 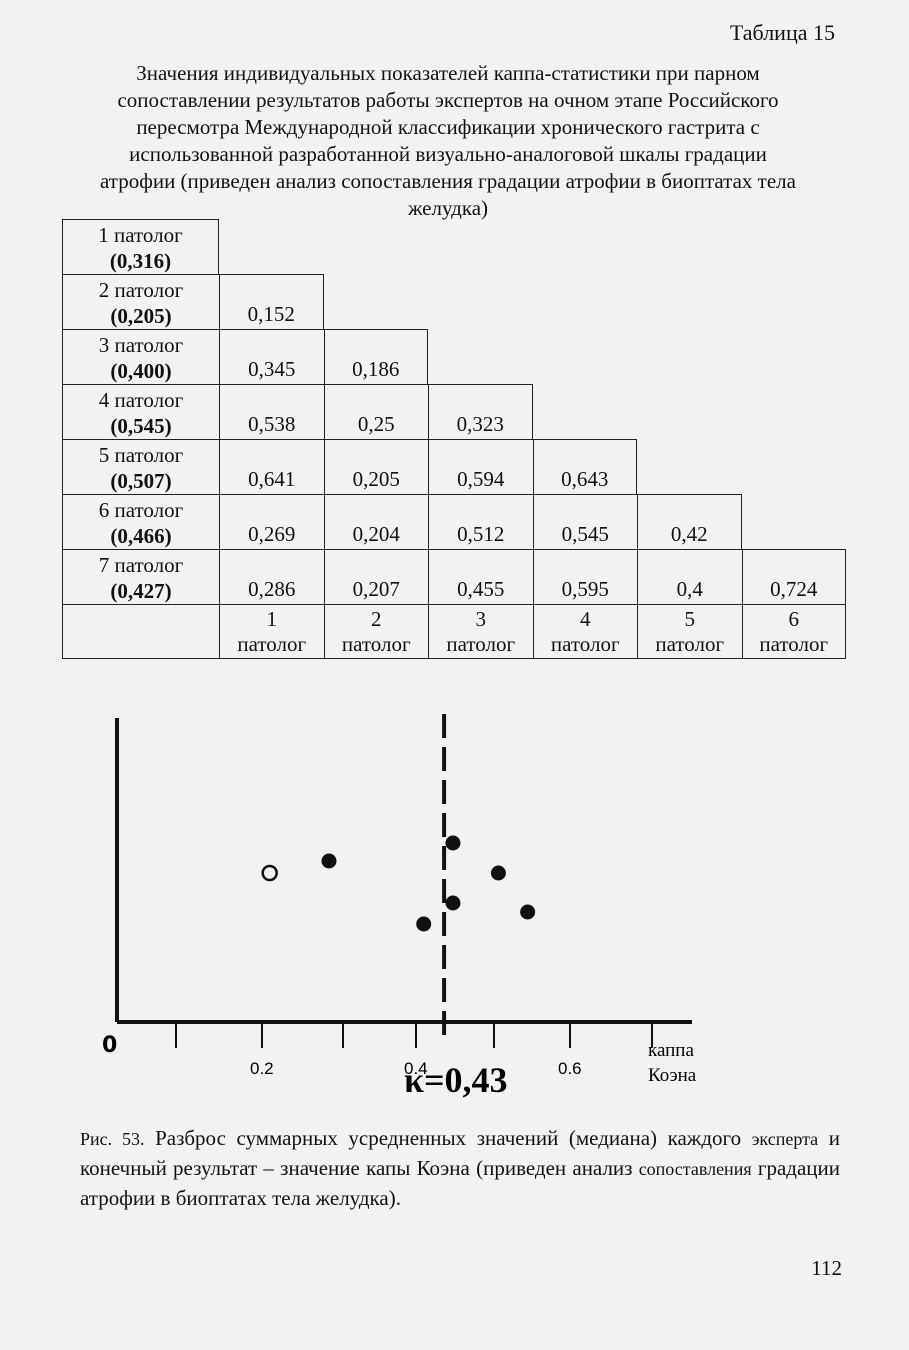 I want to click on column-footer-pathologist: 4 патолог, so click(x=584, y=631).